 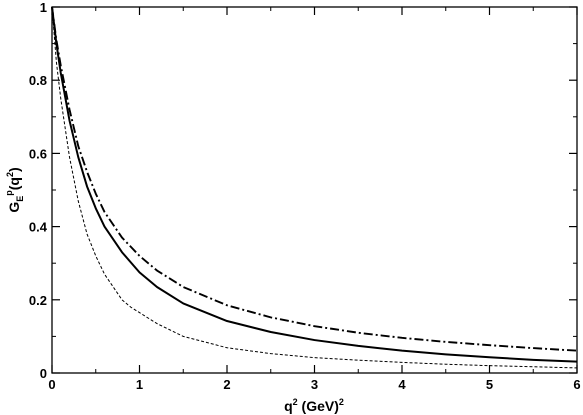 What do you see at coordinates (14, 189) in the screenshot?
I see `y-axis-title: GEp(q2)` at bounding box center [14, 189].